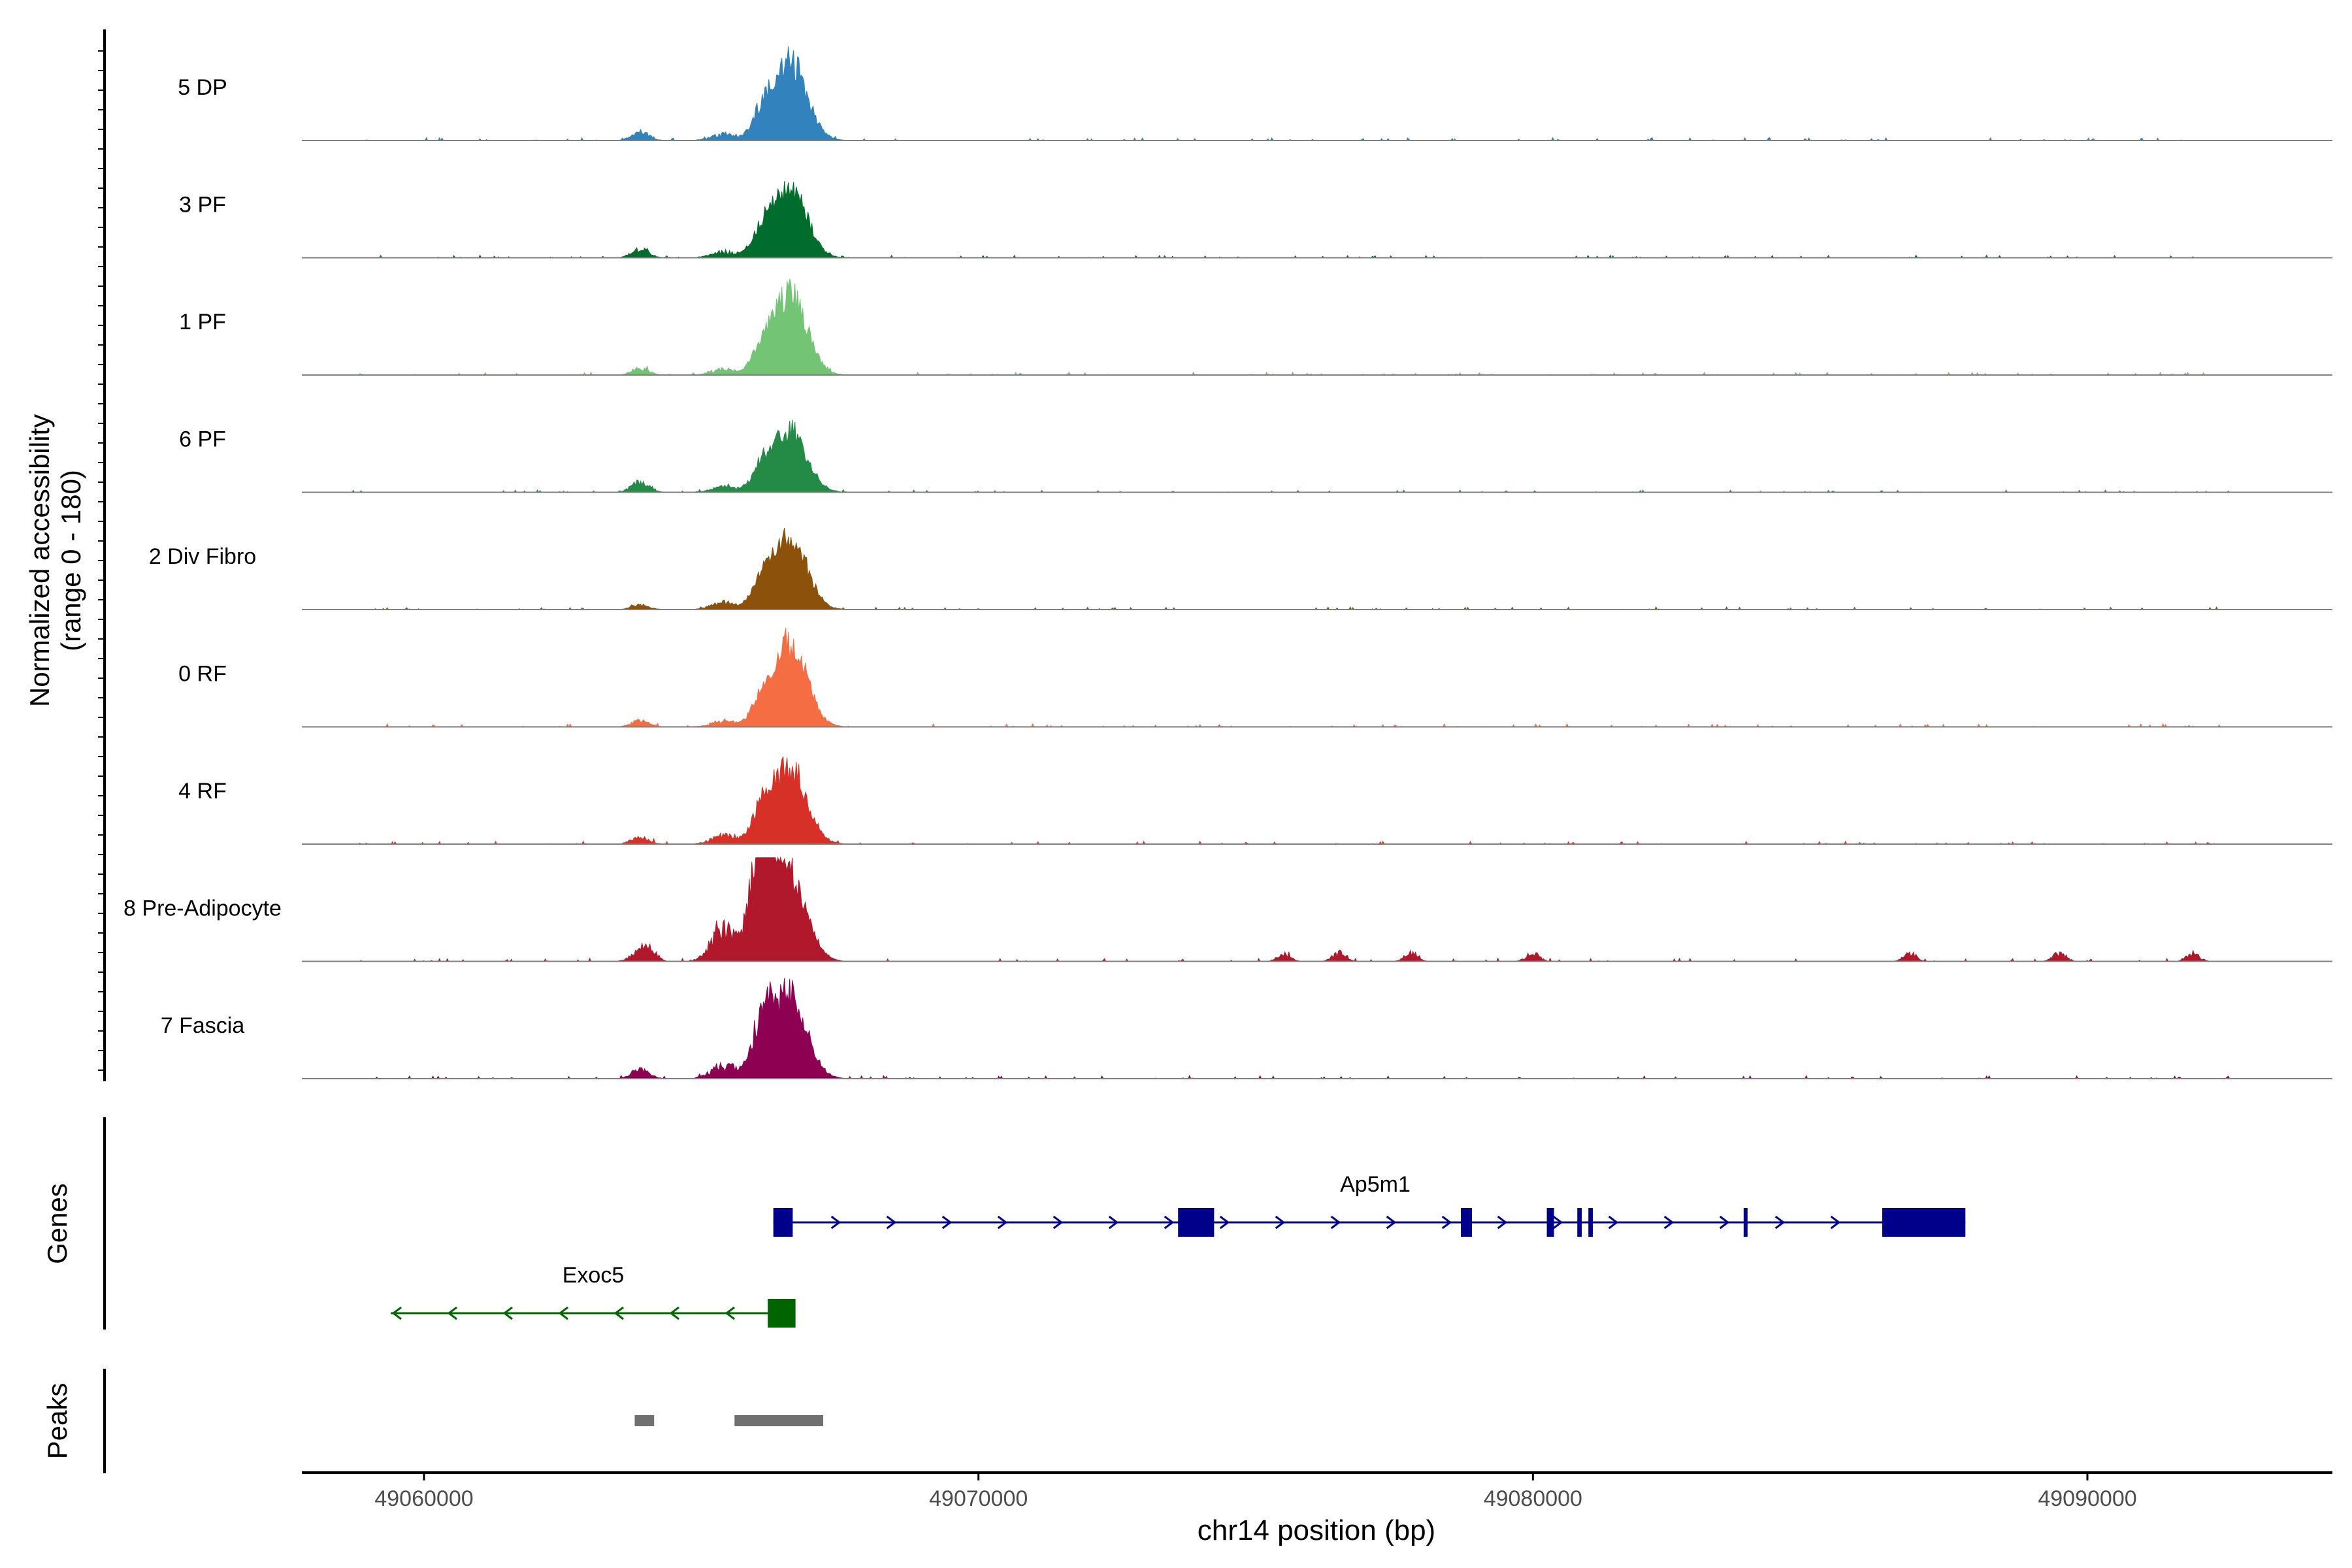 Image resolution: width=2352 pixels, height=1568 pixels. Describe the element at coordinates (1255, 94) in the screenshot. I see `coverage-track: 5 DP` at that location.